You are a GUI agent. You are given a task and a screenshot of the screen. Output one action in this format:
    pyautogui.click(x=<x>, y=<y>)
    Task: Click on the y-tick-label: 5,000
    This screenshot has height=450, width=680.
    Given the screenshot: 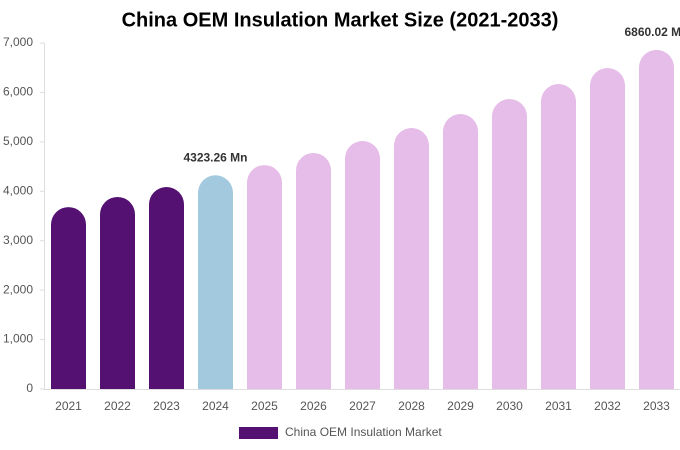 What is the action you would take?
    pyautogui.click(x=18, y=141)
    